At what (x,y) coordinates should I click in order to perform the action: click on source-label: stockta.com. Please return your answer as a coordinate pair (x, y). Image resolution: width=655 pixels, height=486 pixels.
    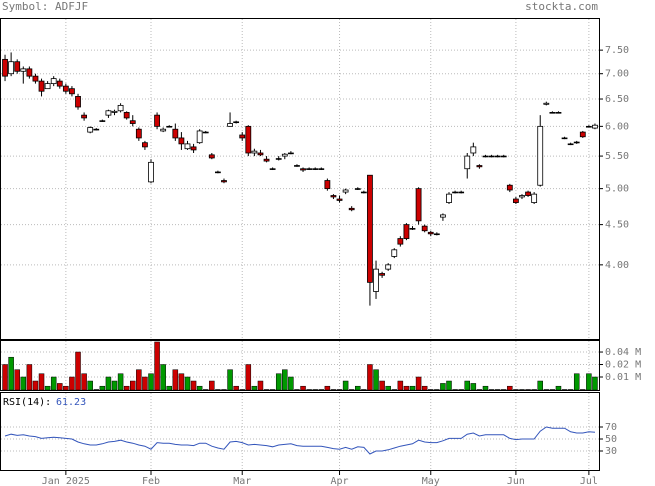
    Looking at the image, I should click on (561, 6).